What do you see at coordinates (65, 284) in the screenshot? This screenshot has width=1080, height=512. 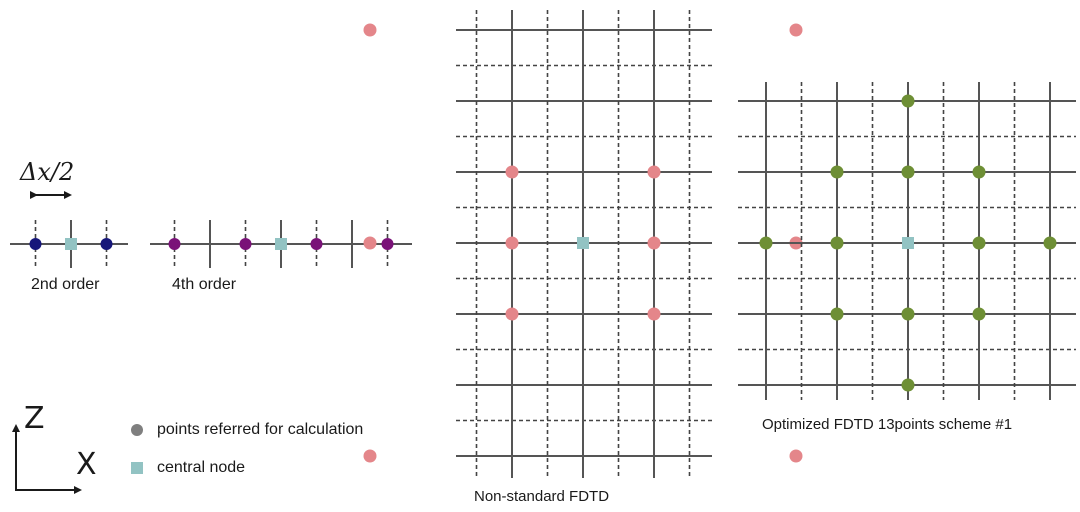 I see `second-order-label: 2nd order` at bounding box center [65, 284].